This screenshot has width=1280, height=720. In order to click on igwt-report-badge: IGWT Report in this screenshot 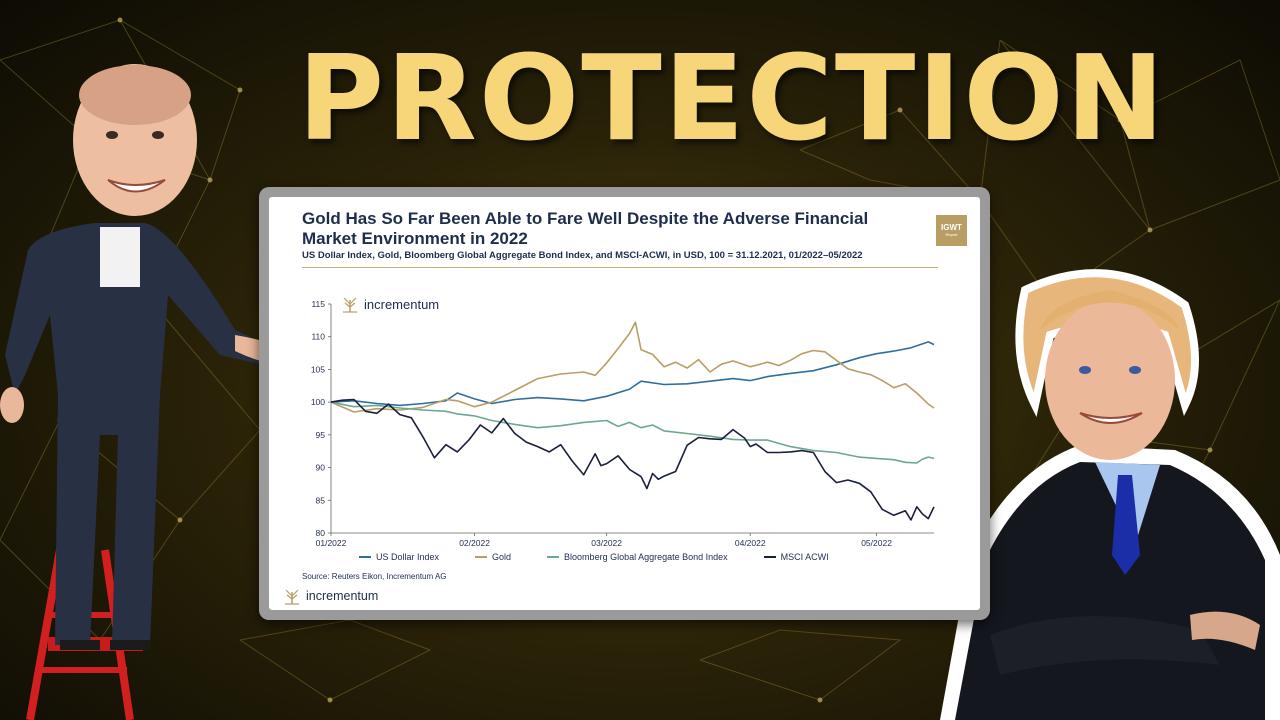, I will do `click(951, 230)`.